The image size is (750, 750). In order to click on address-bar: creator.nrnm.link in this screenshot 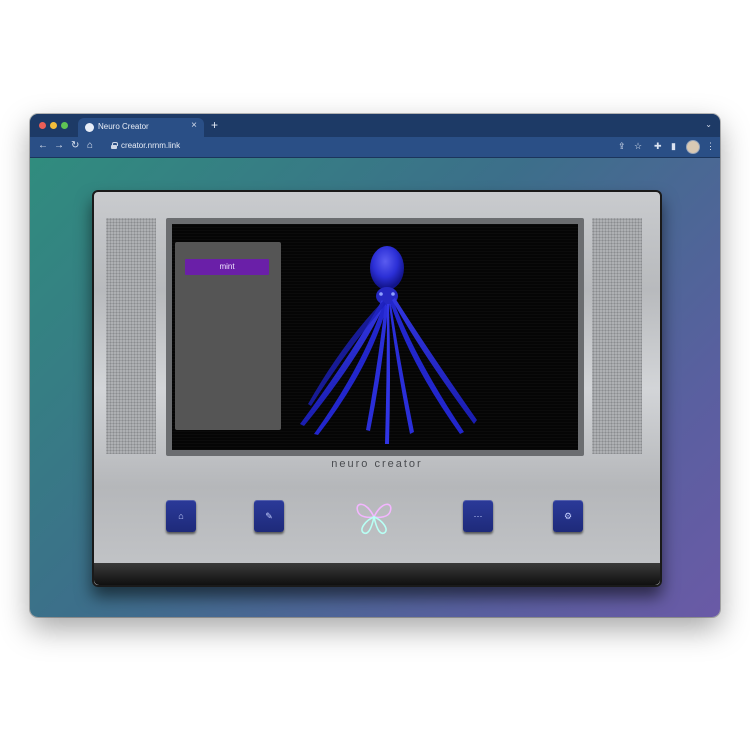, I will do `click(151, 145)`.